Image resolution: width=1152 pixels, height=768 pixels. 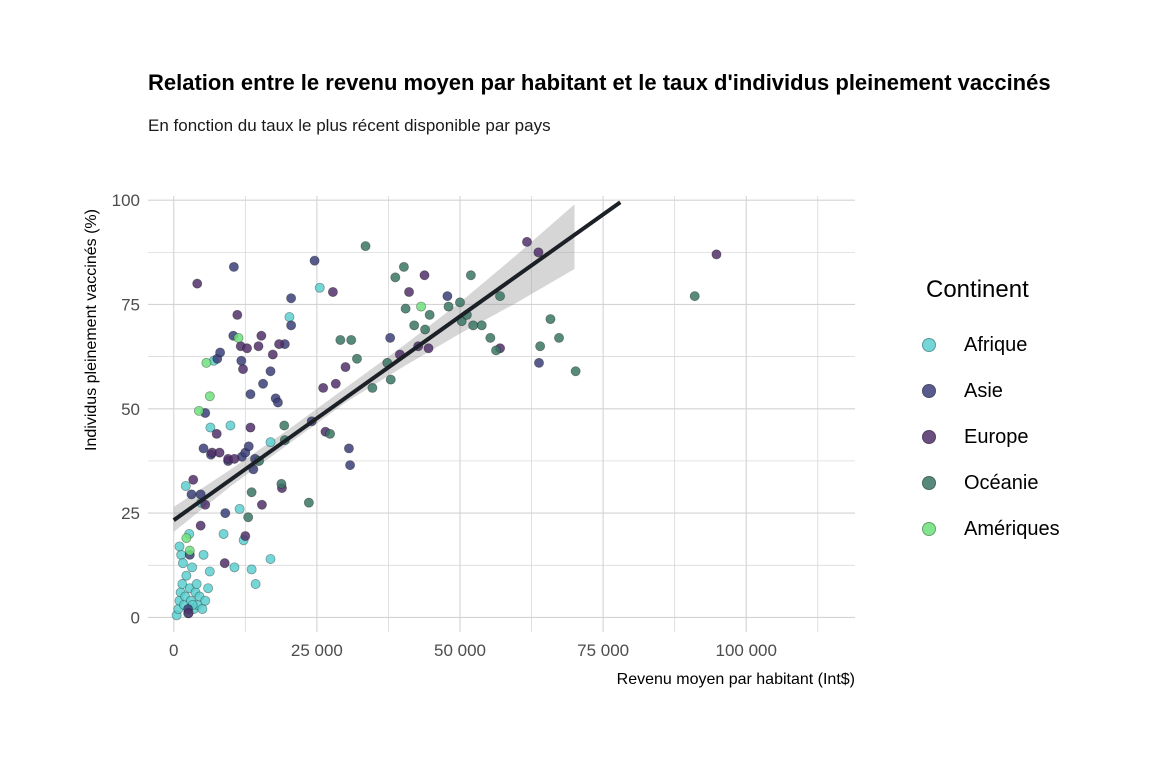 What do you see at coordinates (126, 200) in the screenshot?
I see `y-tick-label: 100` at bounding box center [126, 200].